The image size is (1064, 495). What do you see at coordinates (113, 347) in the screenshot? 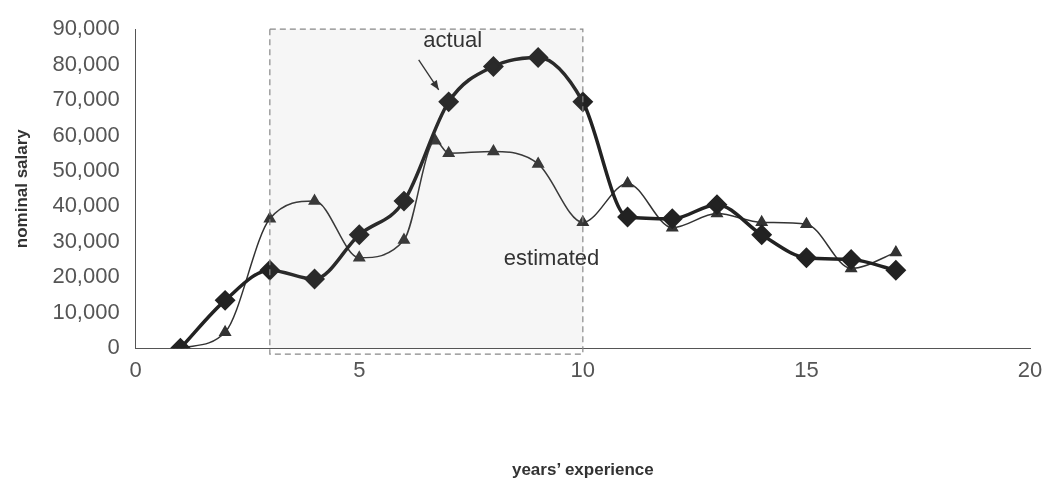
I see `y-tick-label: 0` at bounding box center [113, 347].